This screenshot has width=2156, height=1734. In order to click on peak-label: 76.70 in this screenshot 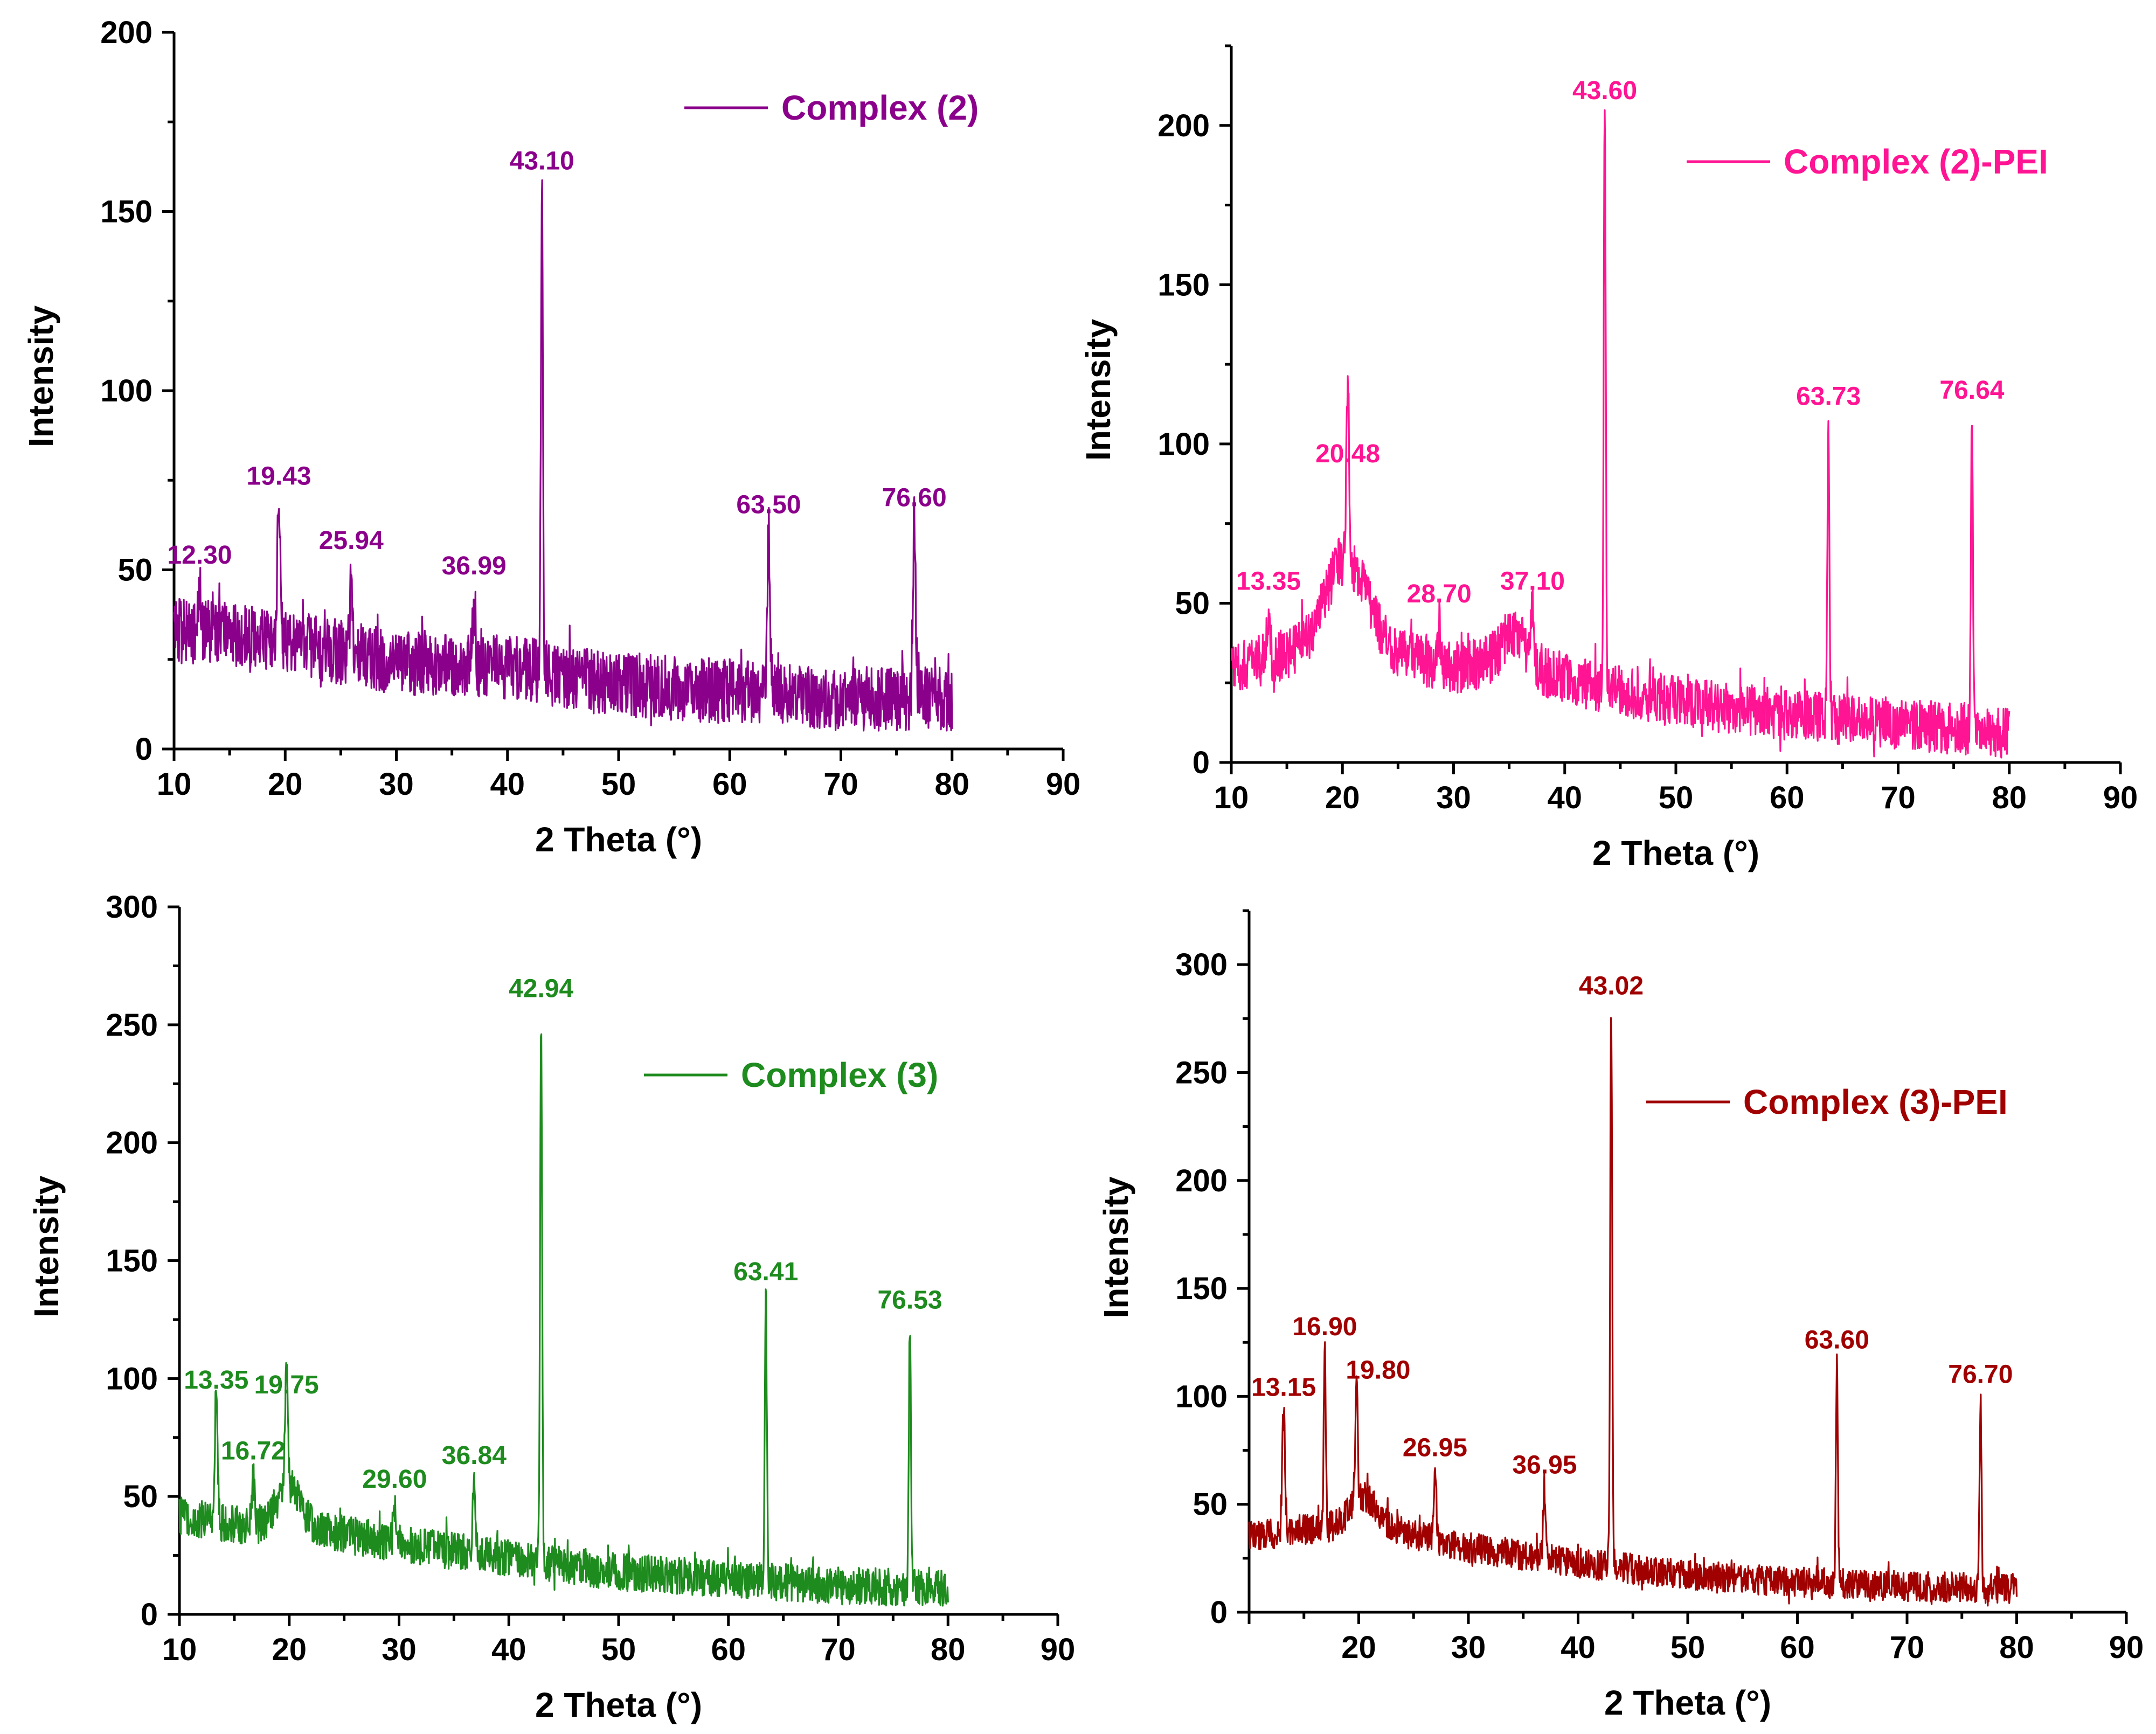, I will do `click(1981, 1374)`.